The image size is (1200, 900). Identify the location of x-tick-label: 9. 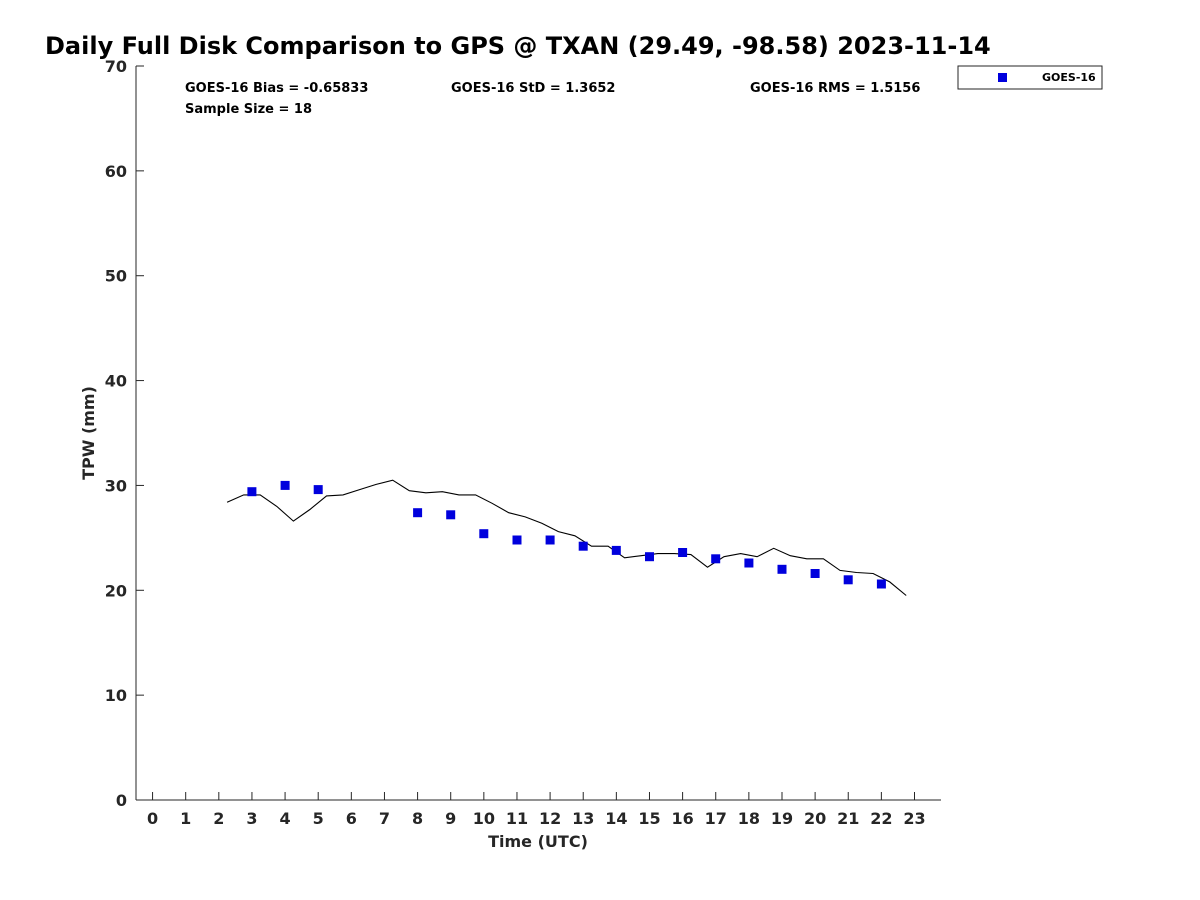
(450, 818).